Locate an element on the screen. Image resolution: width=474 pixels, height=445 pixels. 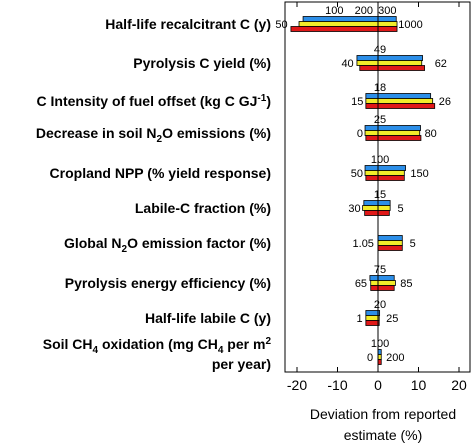
param-4-value-label-3: 80 is located at coordinates (431, 134).